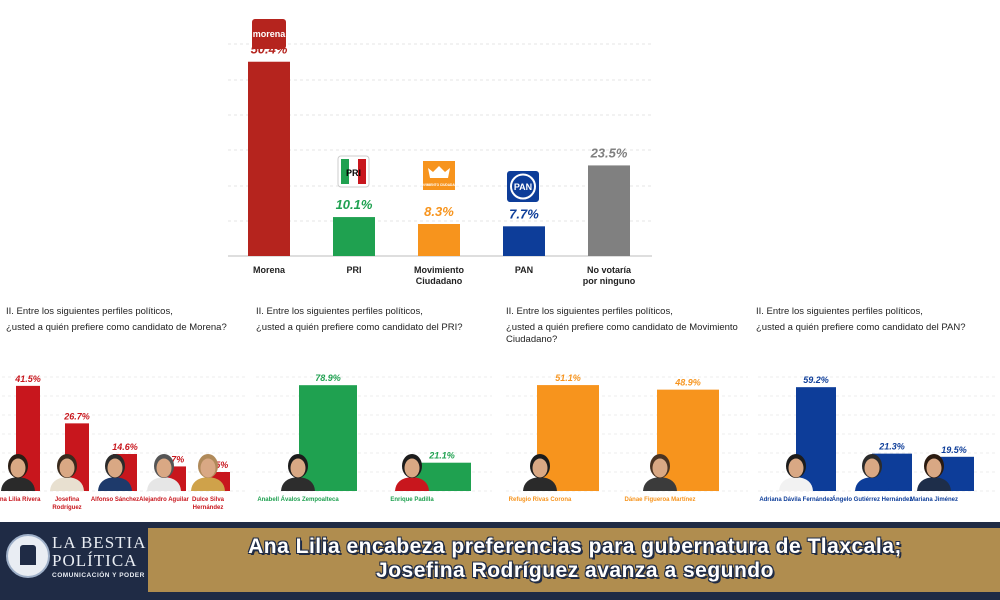 This screenshot has height=600, width=1000. What do you see at coordinates (174, 459) in the screenshot?
I see `value-label-alejandro-aguilar: 9.7%` at bounding box center [174, 459].